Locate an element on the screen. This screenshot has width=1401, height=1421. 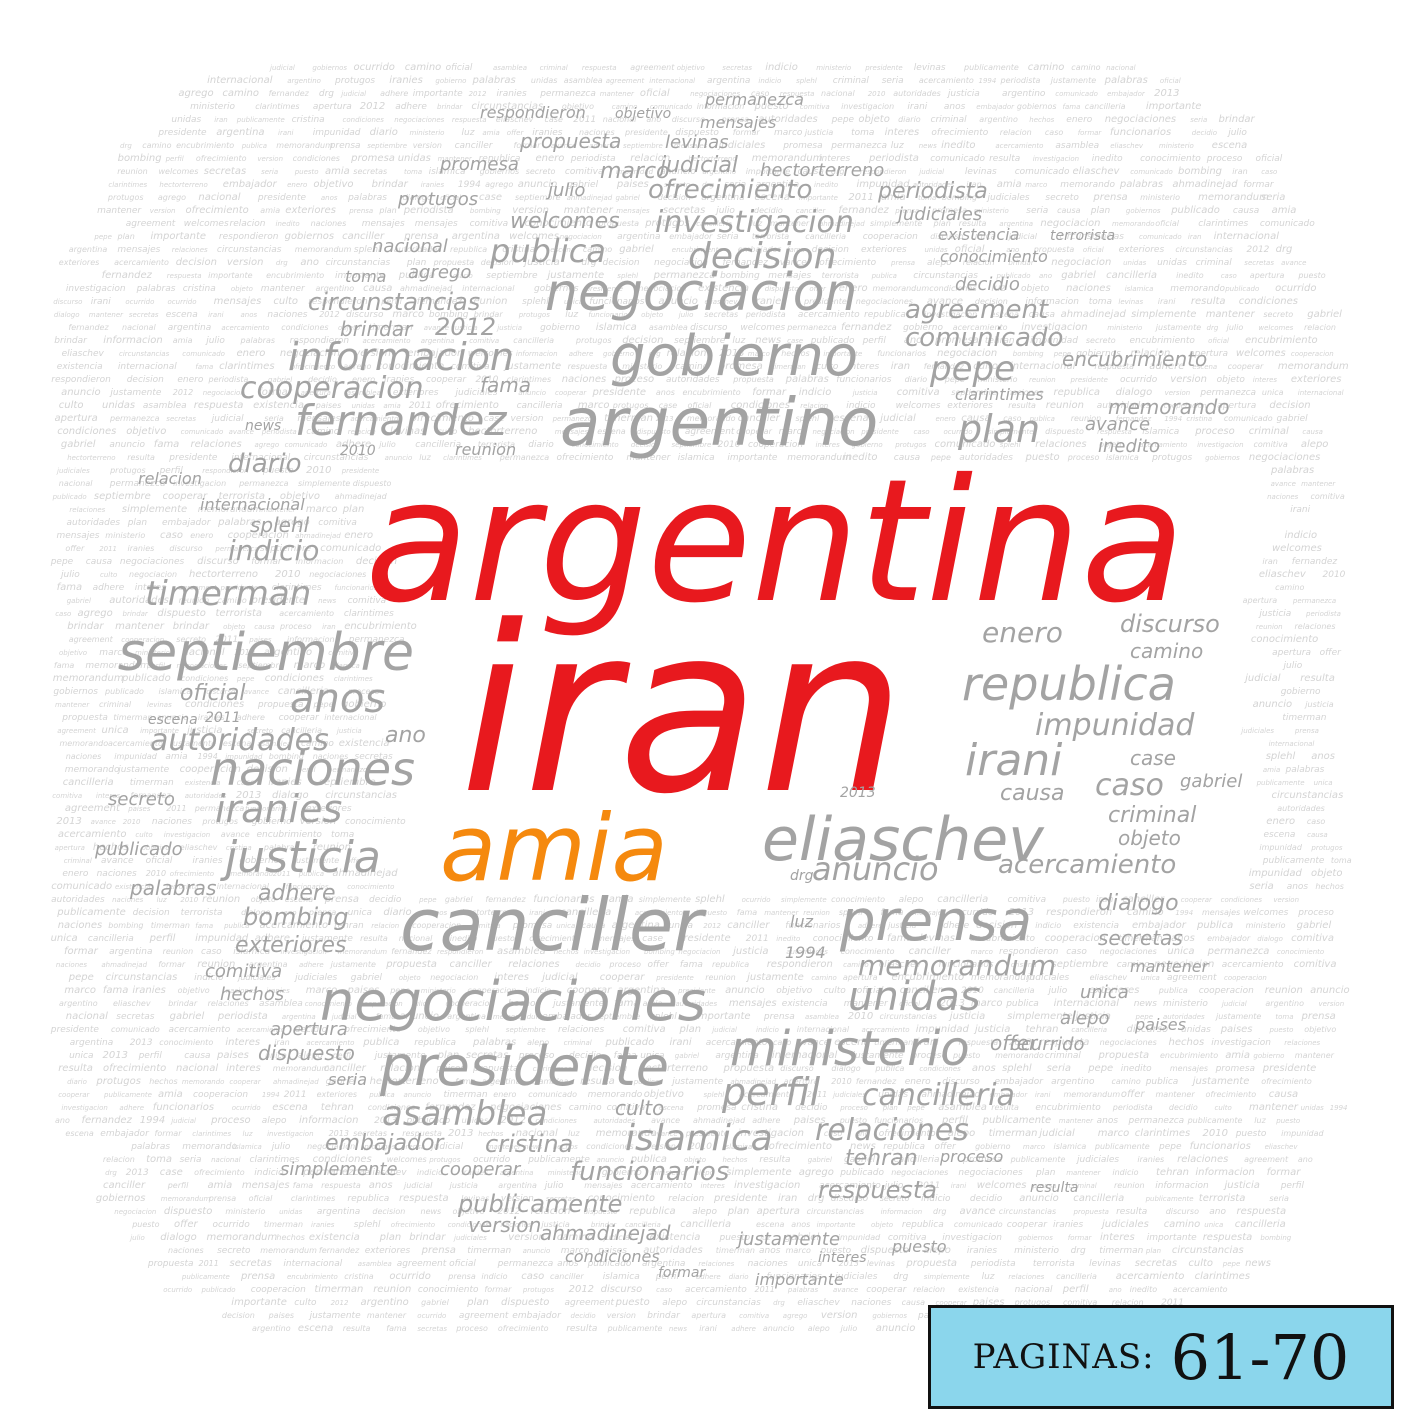
filler-word: julio is located at coordinates (686, 315).